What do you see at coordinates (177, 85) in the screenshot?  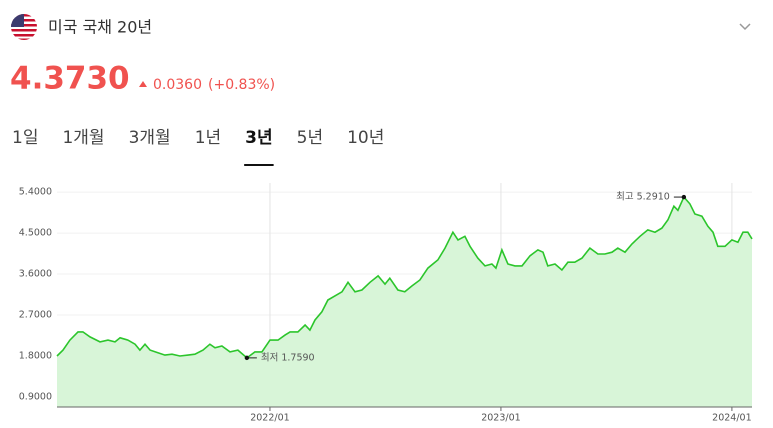 I see `change: 0.0360` at bounding box center [177, 85].